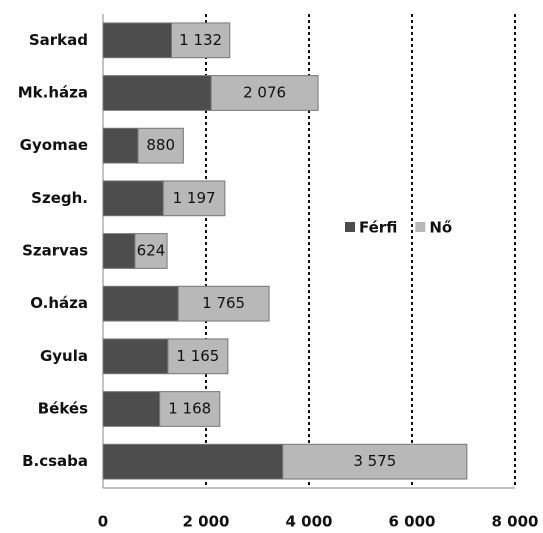 This screenshot has width=543, height=533. I want to click on category-label: Szarvas, so click(55, 251).